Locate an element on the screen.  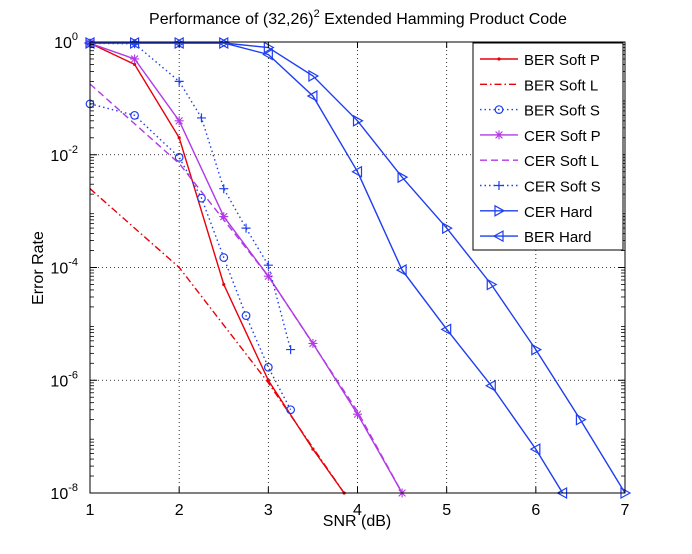
x-tick-label: 1 is located at coordinates (90, 510).